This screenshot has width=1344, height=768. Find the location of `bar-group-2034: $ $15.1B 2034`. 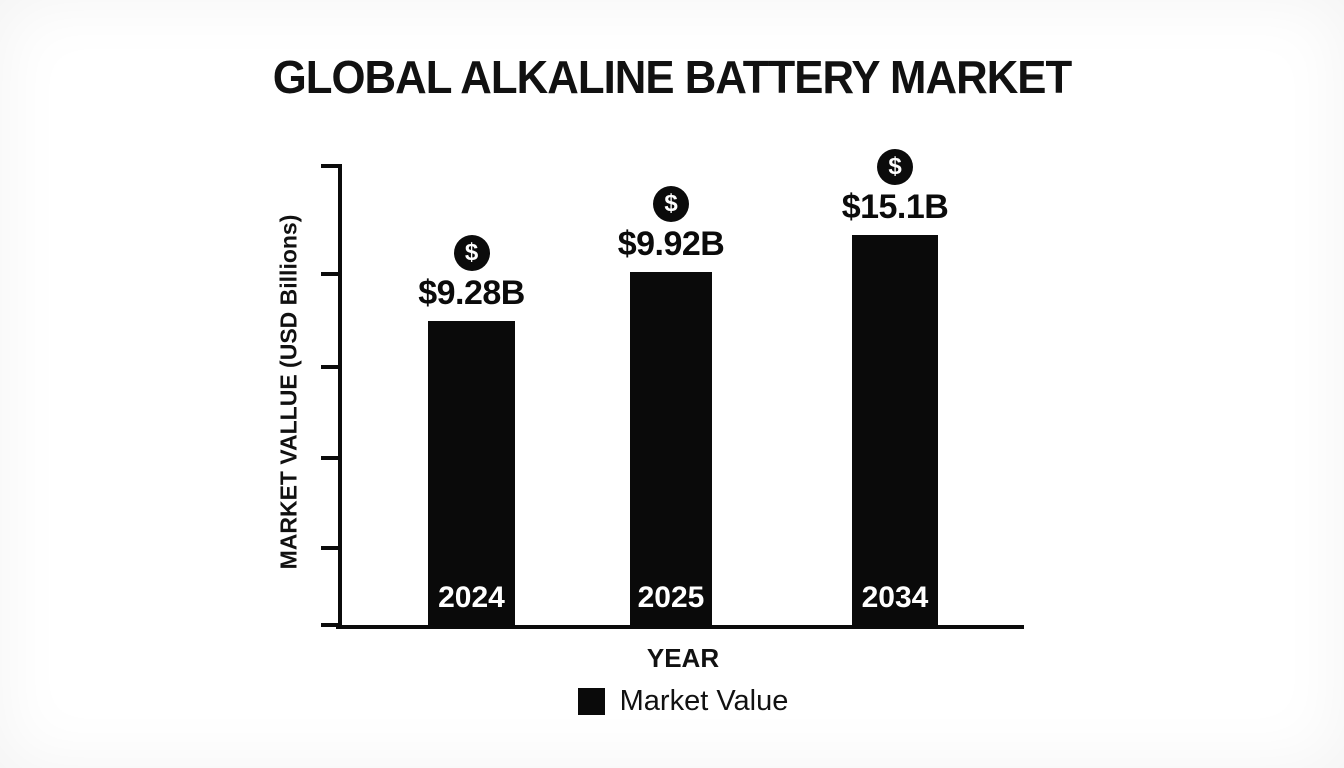

bar-group-2034: $ $15.1B 2034 is located at coordinates (895, 388).